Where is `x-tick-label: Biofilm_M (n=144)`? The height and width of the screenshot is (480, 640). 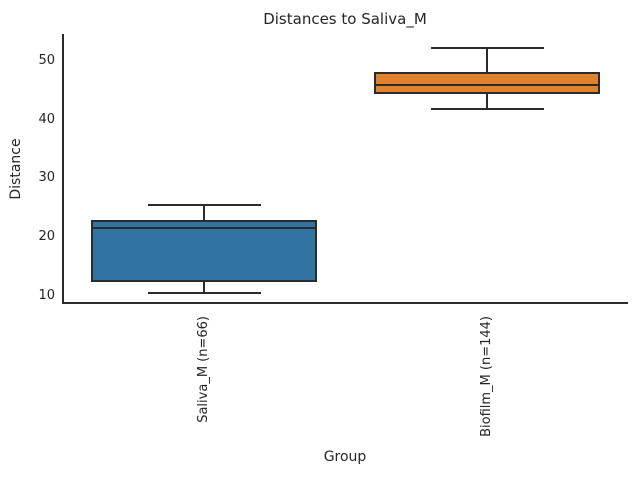
x-tick-label: Biofilm_M (n=144) is located at coordinates (486, 376).